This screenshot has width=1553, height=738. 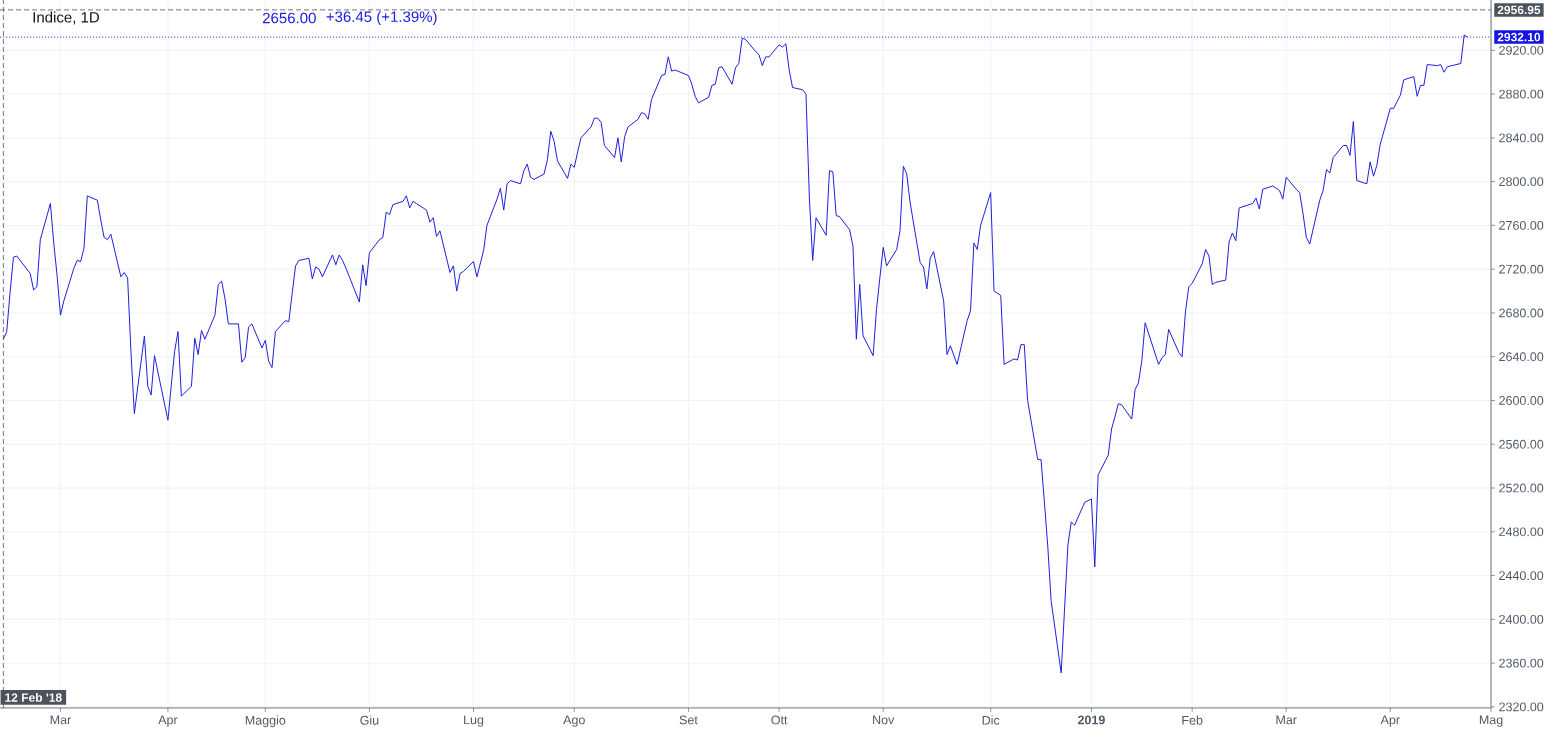 What do you see at coordinates (1521, 663) in the screenshot?
I see `y-tick-label: 2360.00` at bounding box center [1521, 663].